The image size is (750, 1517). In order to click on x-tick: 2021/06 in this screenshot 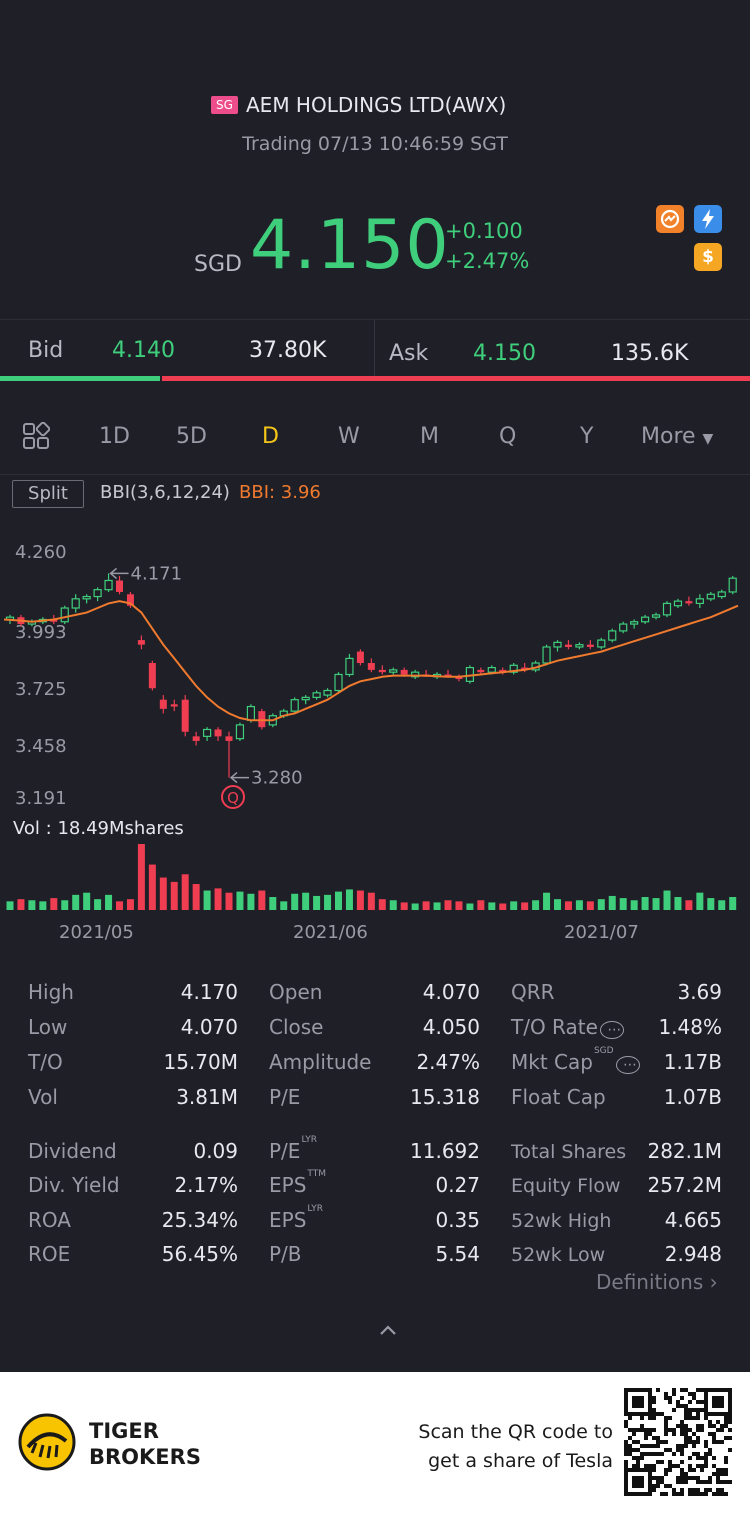, I will do `click(330, 932)`.